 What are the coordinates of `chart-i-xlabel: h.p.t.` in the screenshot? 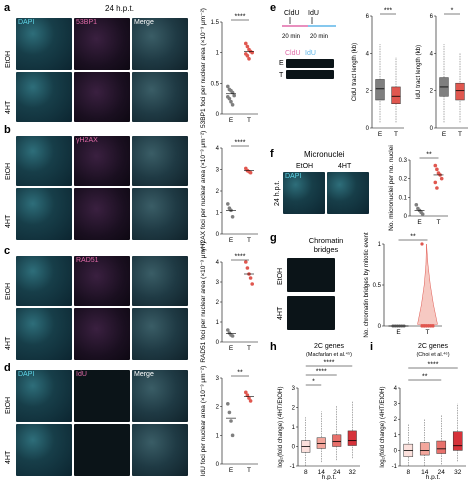 It's located at (433, 477).